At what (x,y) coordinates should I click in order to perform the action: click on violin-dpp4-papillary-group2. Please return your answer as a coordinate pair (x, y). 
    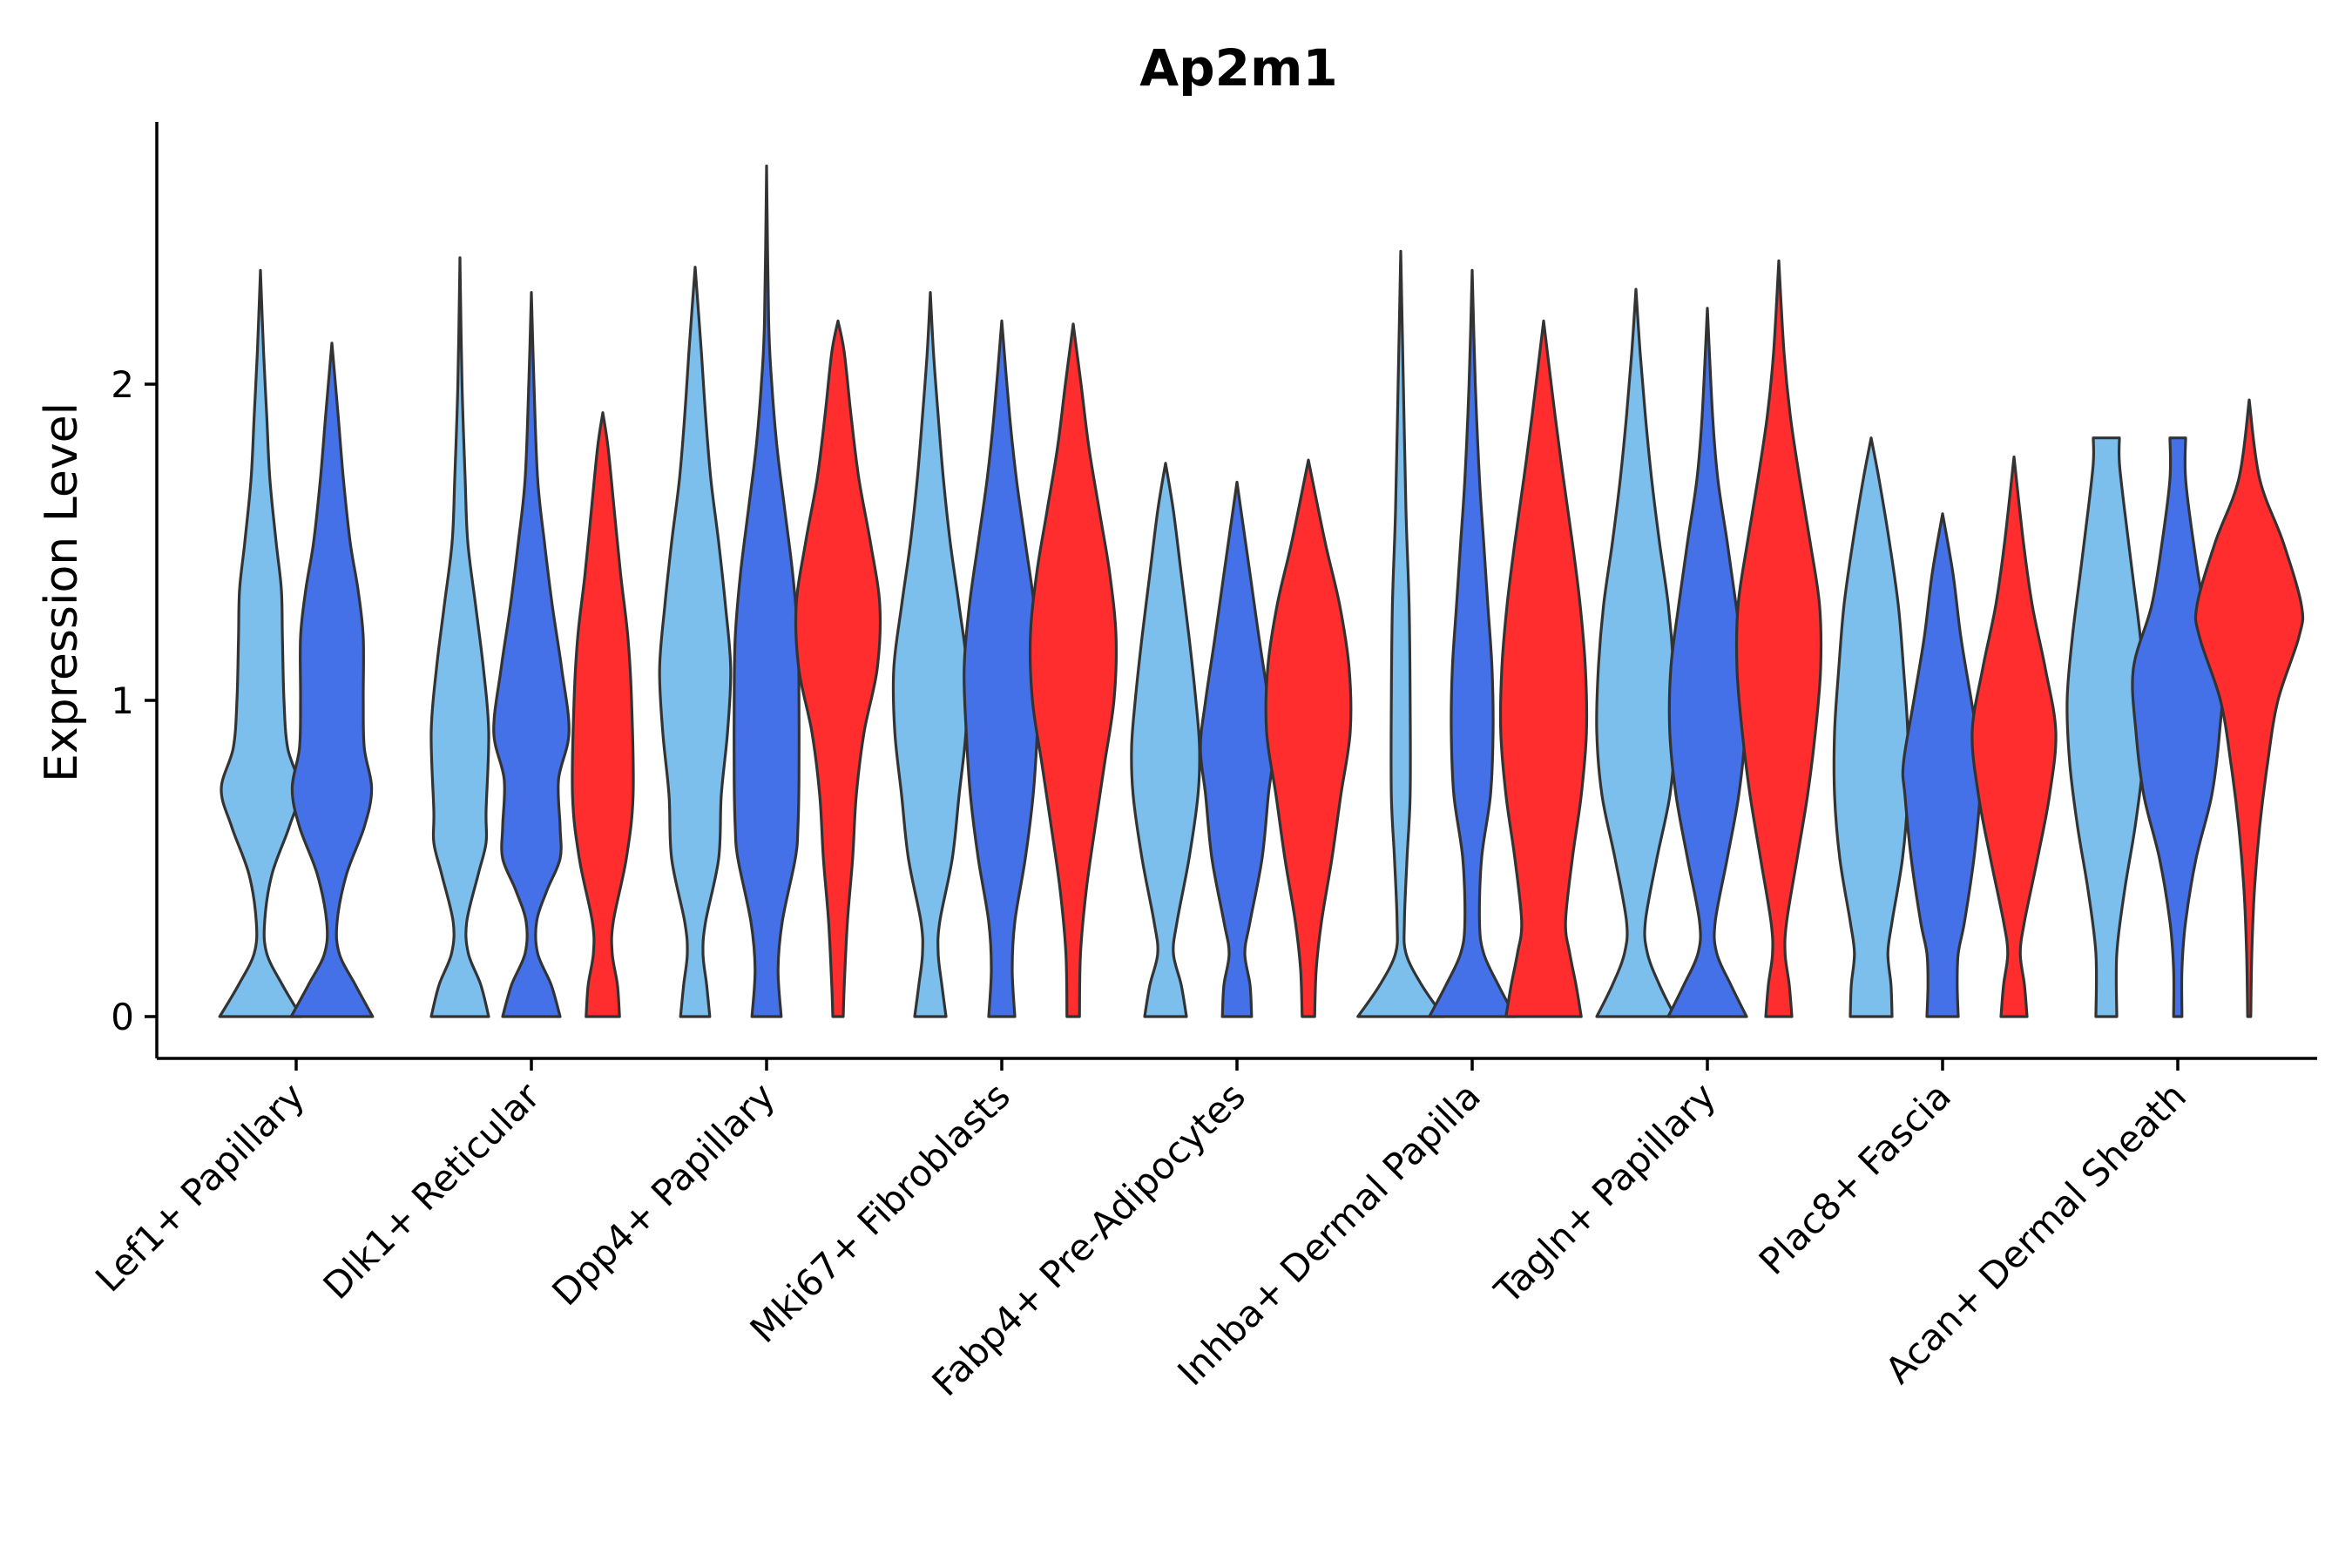
    Looking at the image, I should click on (767, 591).